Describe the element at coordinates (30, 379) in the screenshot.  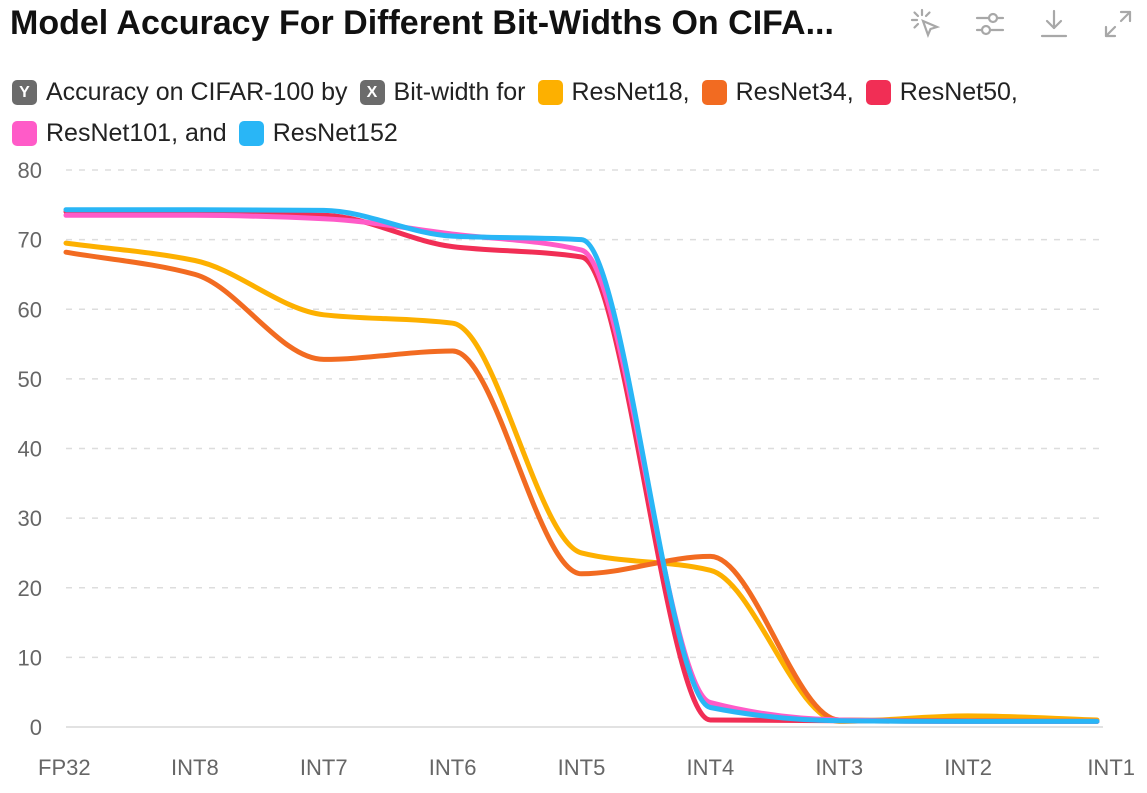
I see `y-tick-label: 50` at that location.